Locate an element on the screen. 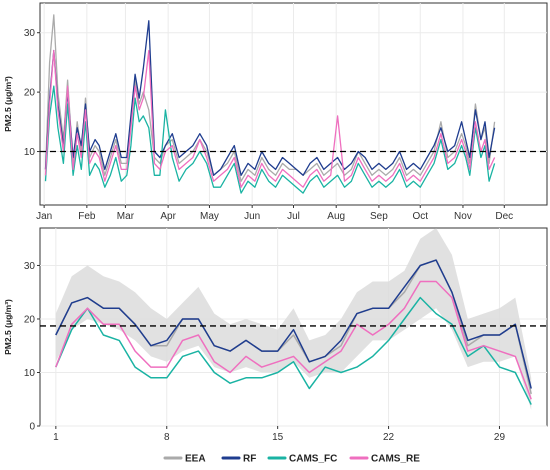 The image size is (550, 470). top-y-tick-label: 10 is located at coordinates (30, 152).